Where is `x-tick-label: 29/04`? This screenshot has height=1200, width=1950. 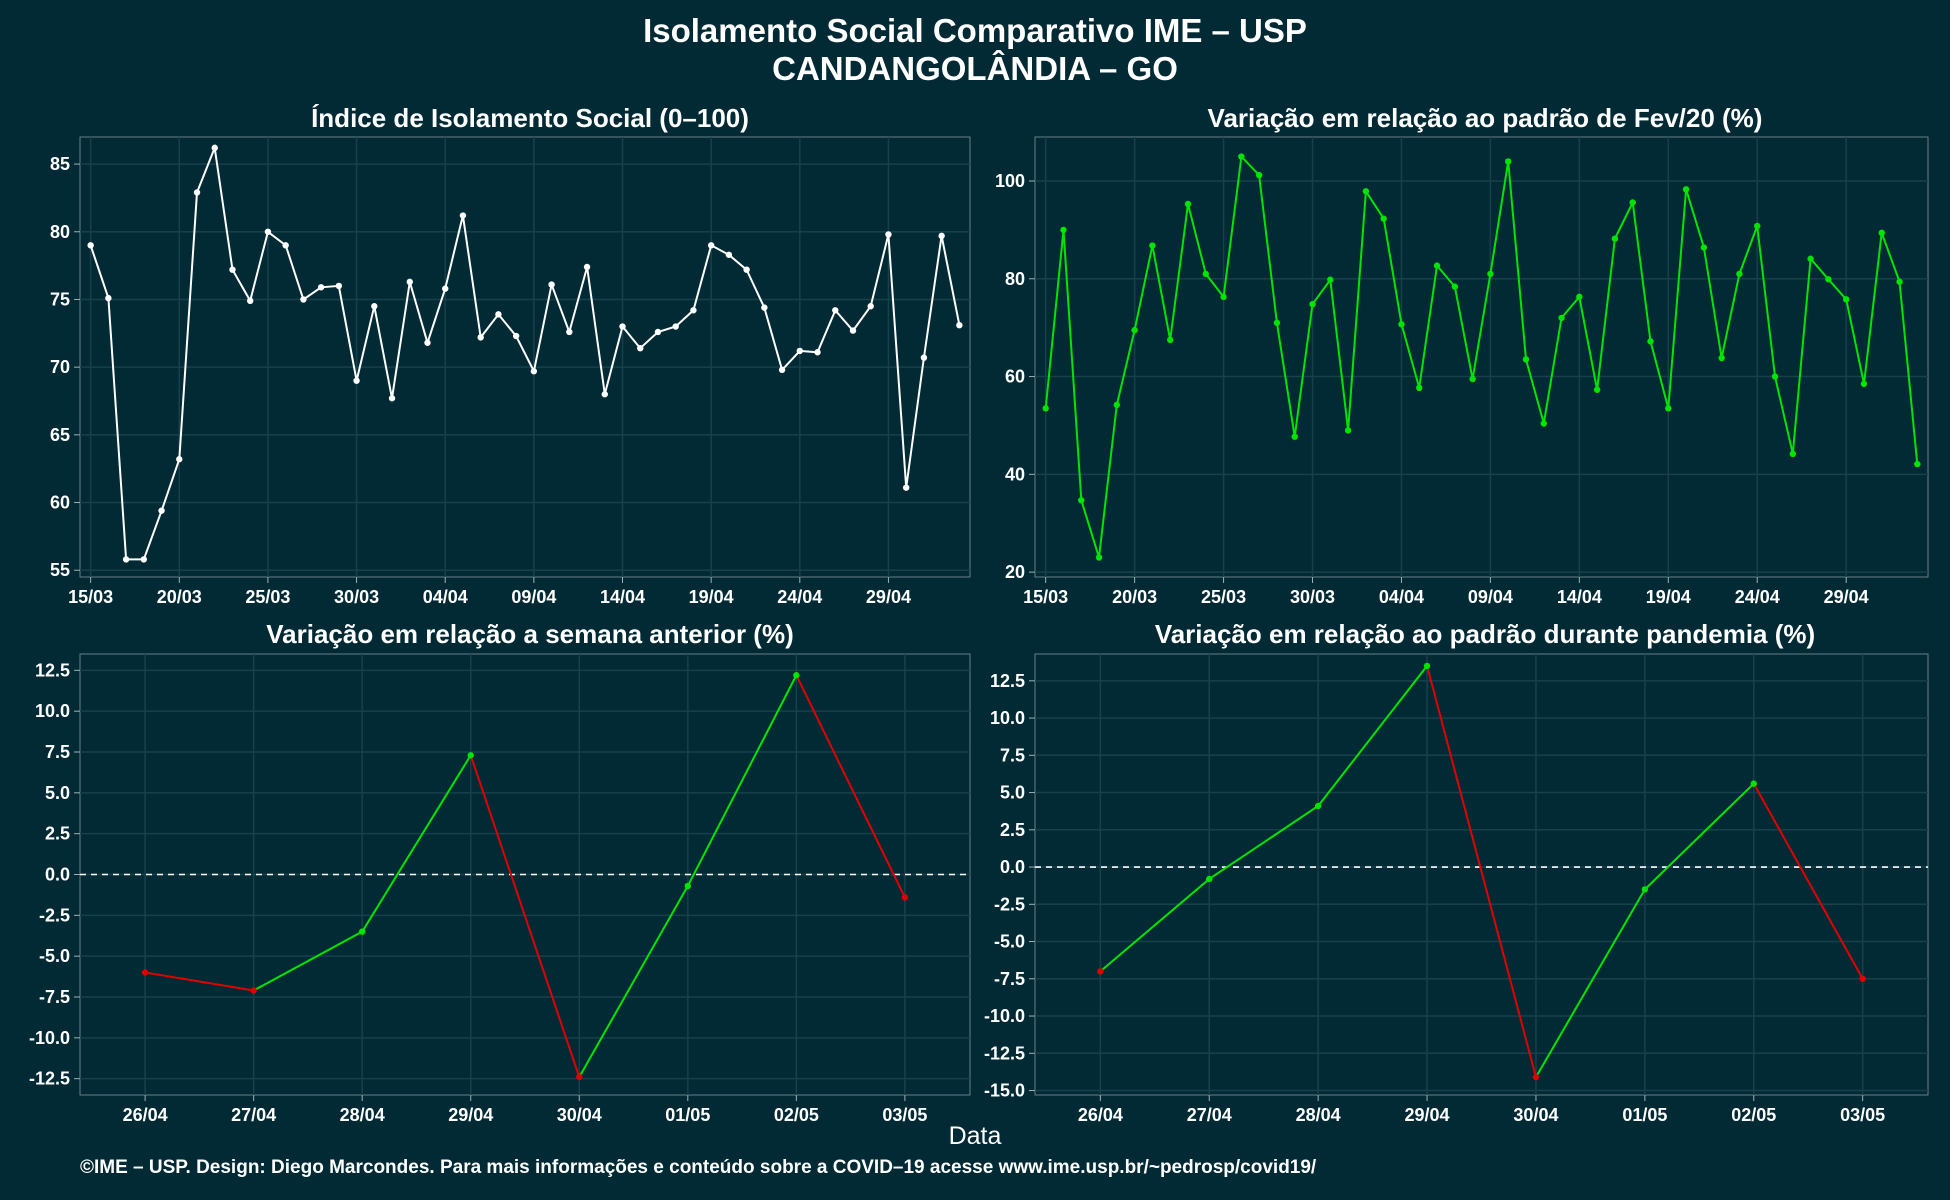 x-tick-label: 29/04 is located at coordinates (888, 597).